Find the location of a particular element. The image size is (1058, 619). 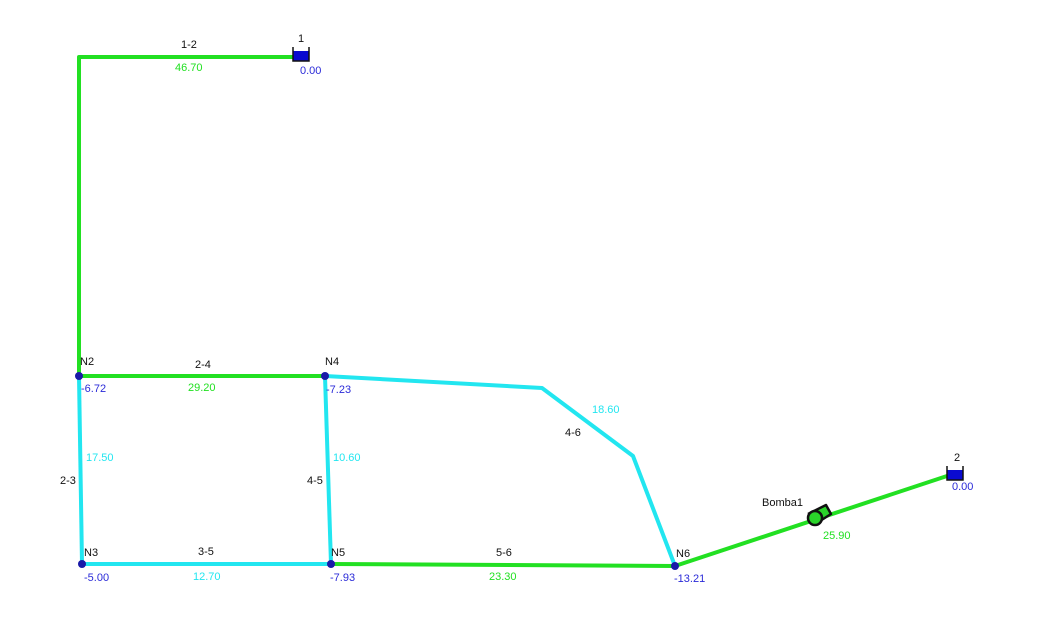

tank-1-body is located at coordinates (301, 56).